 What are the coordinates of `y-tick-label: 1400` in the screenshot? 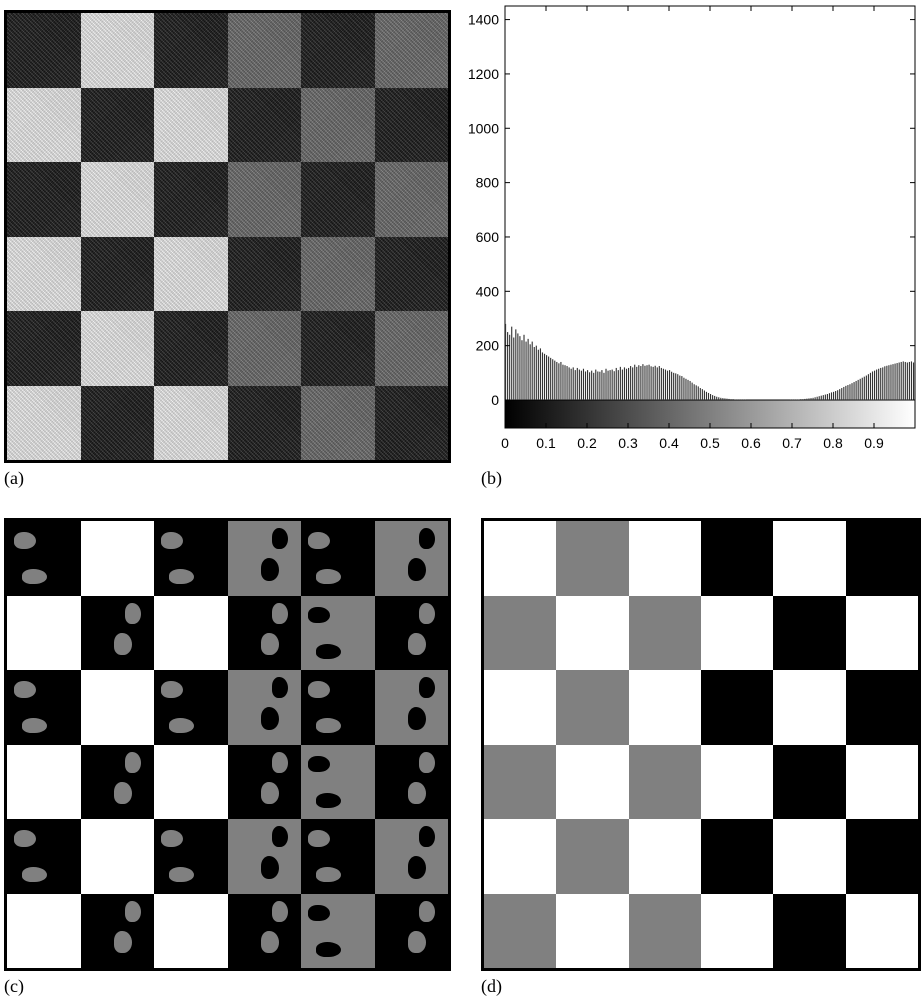 It's located at (483, 20).